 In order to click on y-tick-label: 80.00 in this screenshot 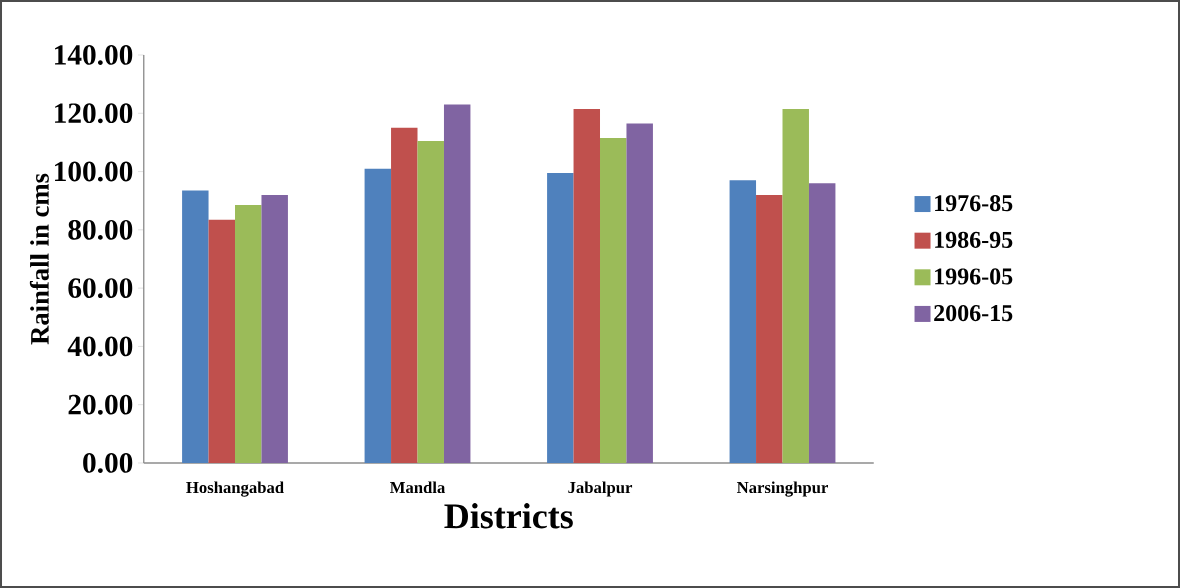, I will do `click(100, 229)`.